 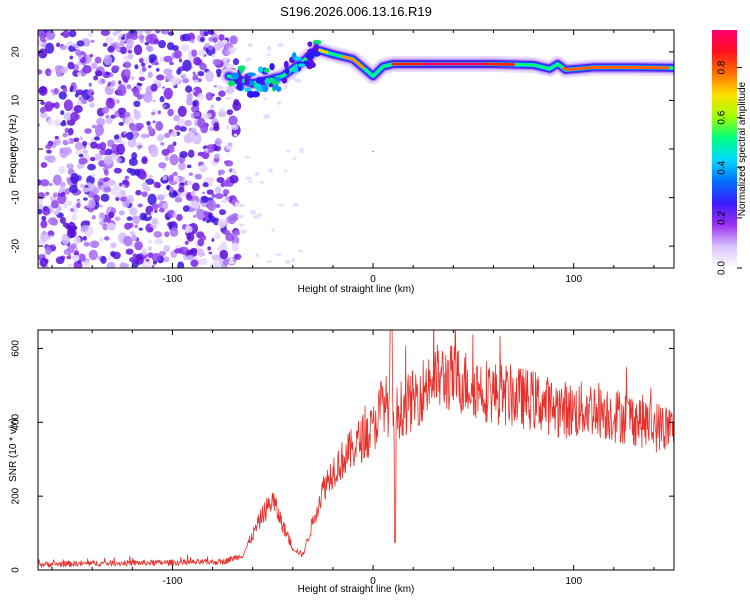 What do you see at coordinates (616, 68) in the screenshot?
I see `ridge-core` at bounding box center [616, 68].